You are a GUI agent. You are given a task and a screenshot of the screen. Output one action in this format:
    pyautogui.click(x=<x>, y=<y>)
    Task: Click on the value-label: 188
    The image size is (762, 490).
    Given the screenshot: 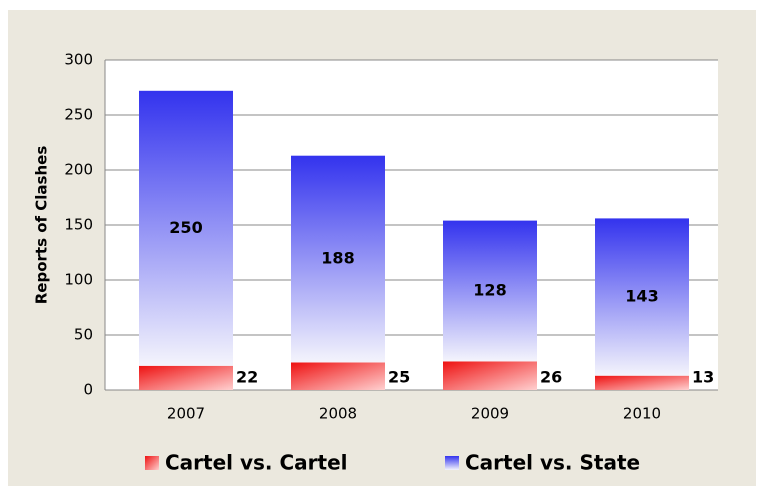 What is the action you would take?
    pyautogui.click(x=337, y=258)
    